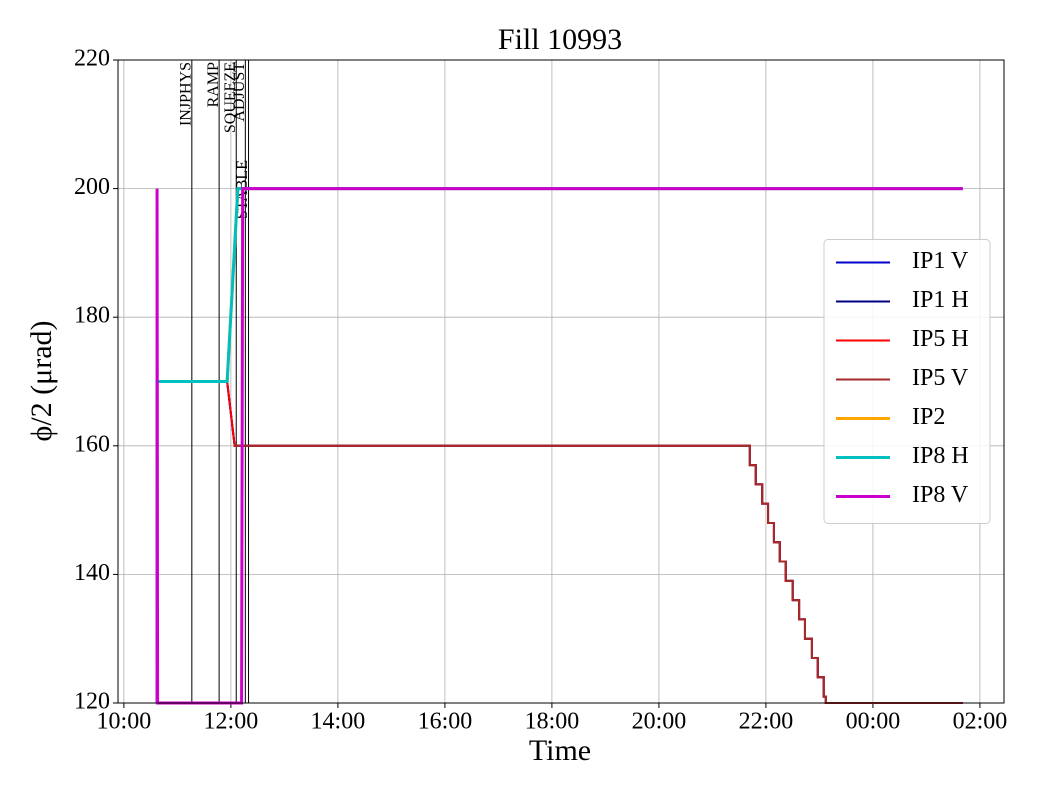 Image resolution: width=1040 pixels, height=805 pixels. I want to click on x-tick-label: 12:00, so click(231, 722).